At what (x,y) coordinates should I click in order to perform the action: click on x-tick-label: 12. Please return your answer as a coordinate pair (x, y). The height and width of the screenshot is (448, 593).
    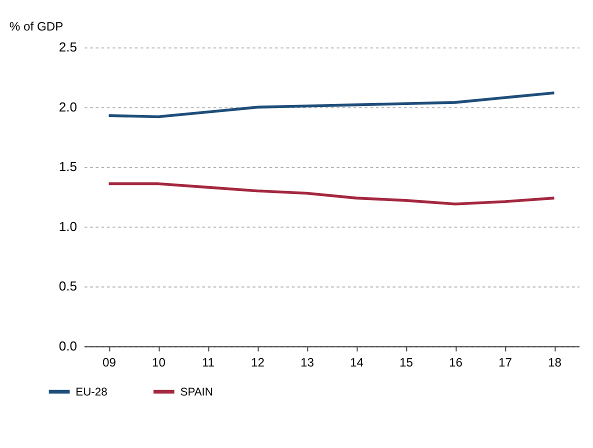
    Looking at the image, I should click on (257, 362).